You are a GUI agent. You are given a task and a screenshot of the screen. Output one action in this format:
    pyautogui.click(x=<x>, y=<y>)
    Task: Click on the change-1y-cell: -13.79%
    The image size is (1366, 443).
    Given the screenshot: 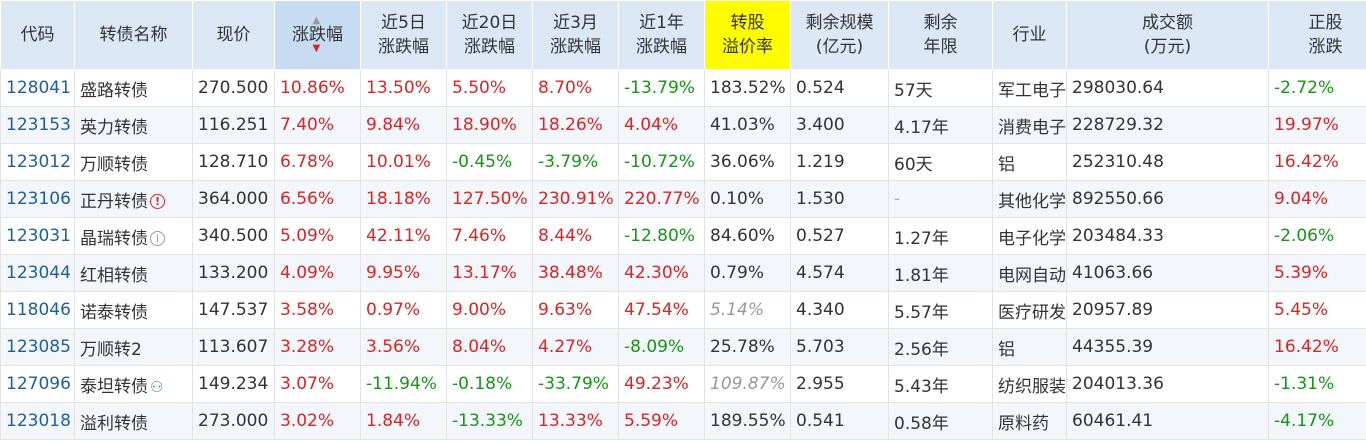 What is the action you would take?
    pyautogui.click(x=661, y=88)
    